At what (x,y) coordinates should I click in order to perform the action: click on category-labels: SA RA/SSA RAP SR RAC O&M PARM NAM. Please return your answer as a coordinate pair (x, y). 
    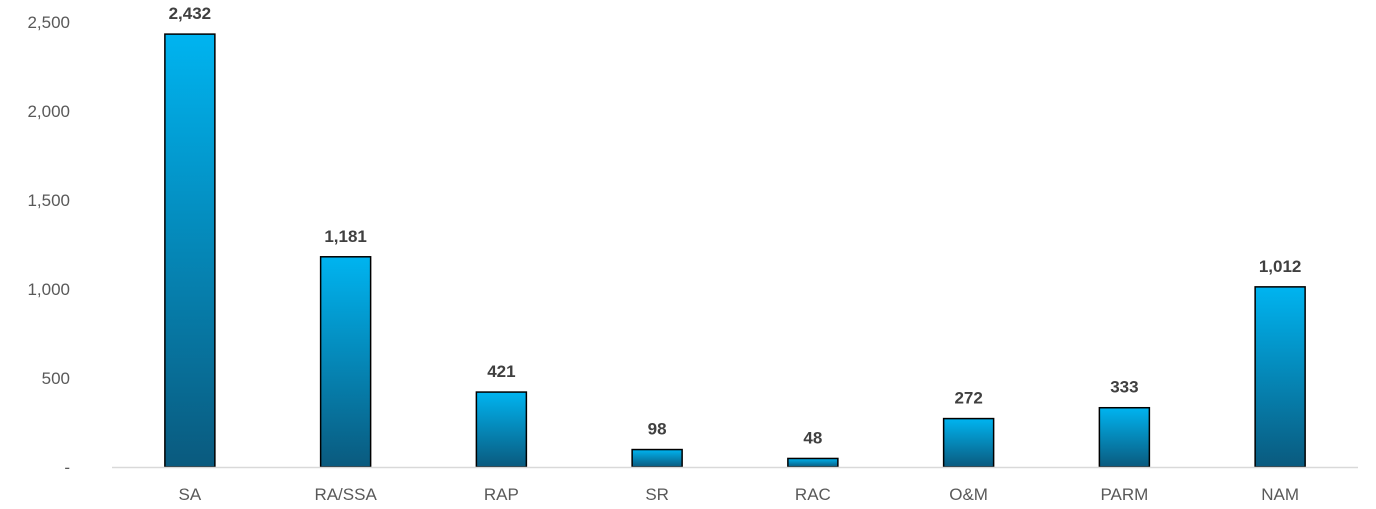
    Looking at the image, I should click on (739, 494).